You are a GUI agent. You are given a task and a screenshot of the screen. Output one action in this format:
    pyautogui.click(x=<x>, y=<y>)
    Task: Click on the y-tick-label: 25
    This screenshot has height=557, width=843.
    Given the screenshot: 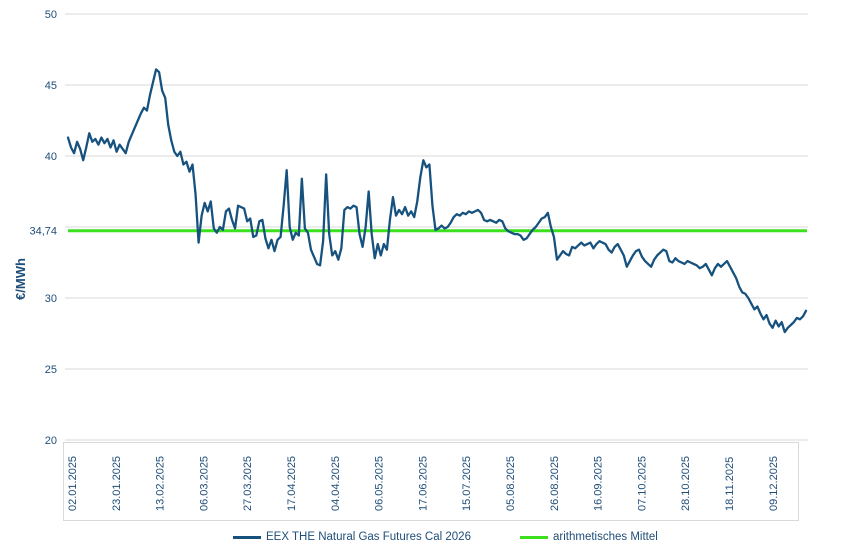 What is the action you would take?
    pyautogui.click(x=51, y=370)
    